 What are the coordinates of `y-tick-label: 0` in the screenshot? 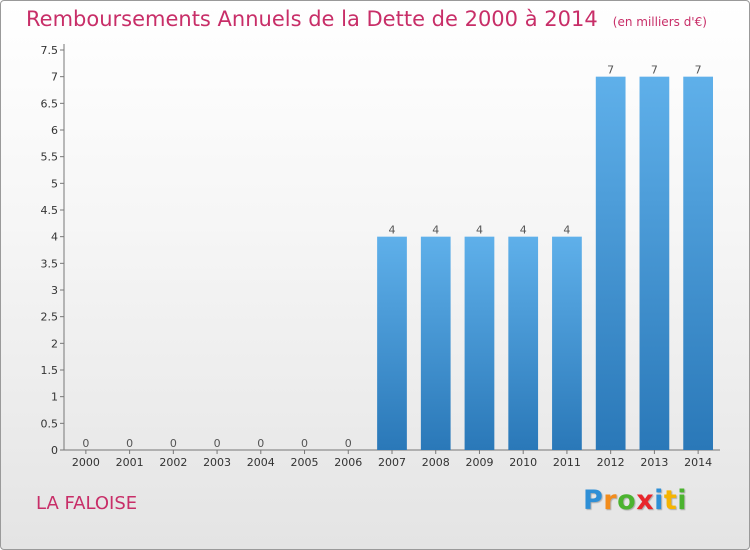 It's located at (54, 450).